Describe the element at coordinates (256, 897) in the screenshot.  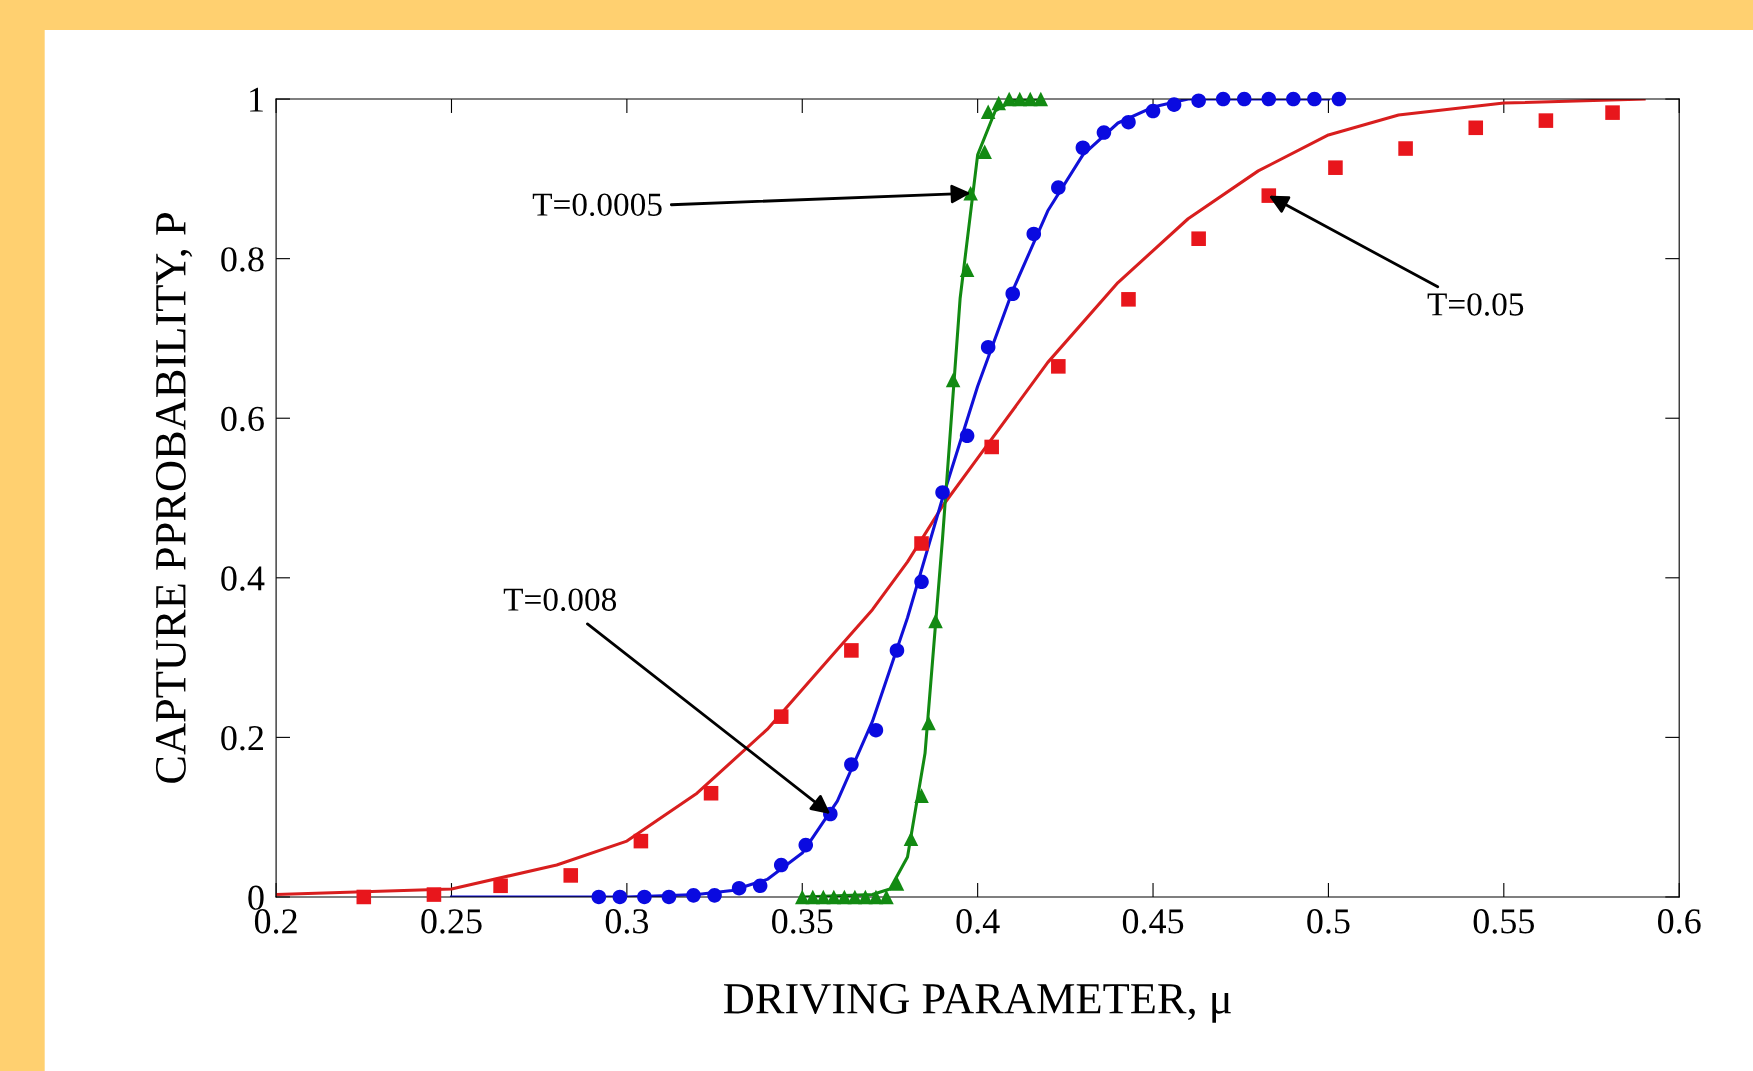
I see `y-tick-label: 0` at that location.